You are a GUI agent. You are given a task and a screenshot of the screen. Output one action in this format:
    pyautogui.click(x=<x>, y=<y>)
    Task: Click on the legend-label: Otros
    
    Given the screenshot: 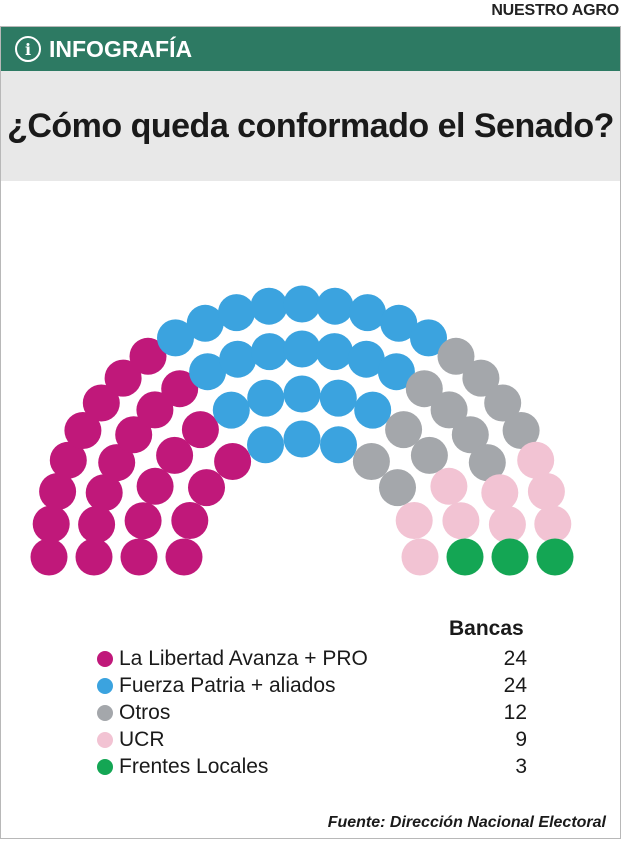 What is the action you would take?
    pyautogui.click(x=145, y=712)
    